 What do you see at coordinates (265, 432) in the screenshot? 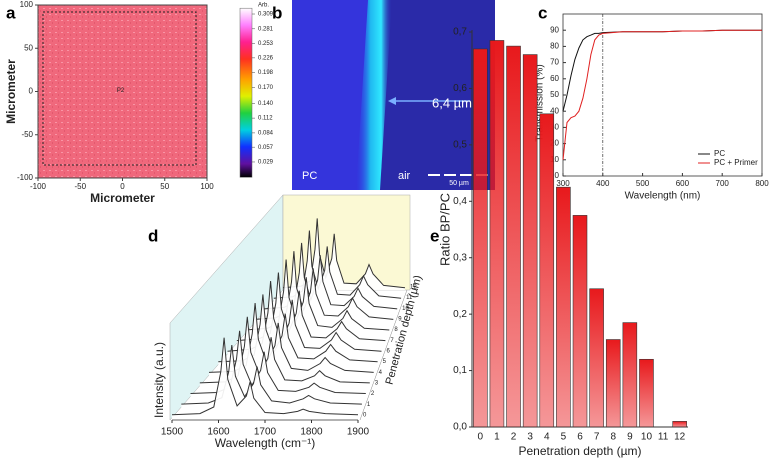
I see `x-tick-label: 1700` at bounding box center [265, 432].